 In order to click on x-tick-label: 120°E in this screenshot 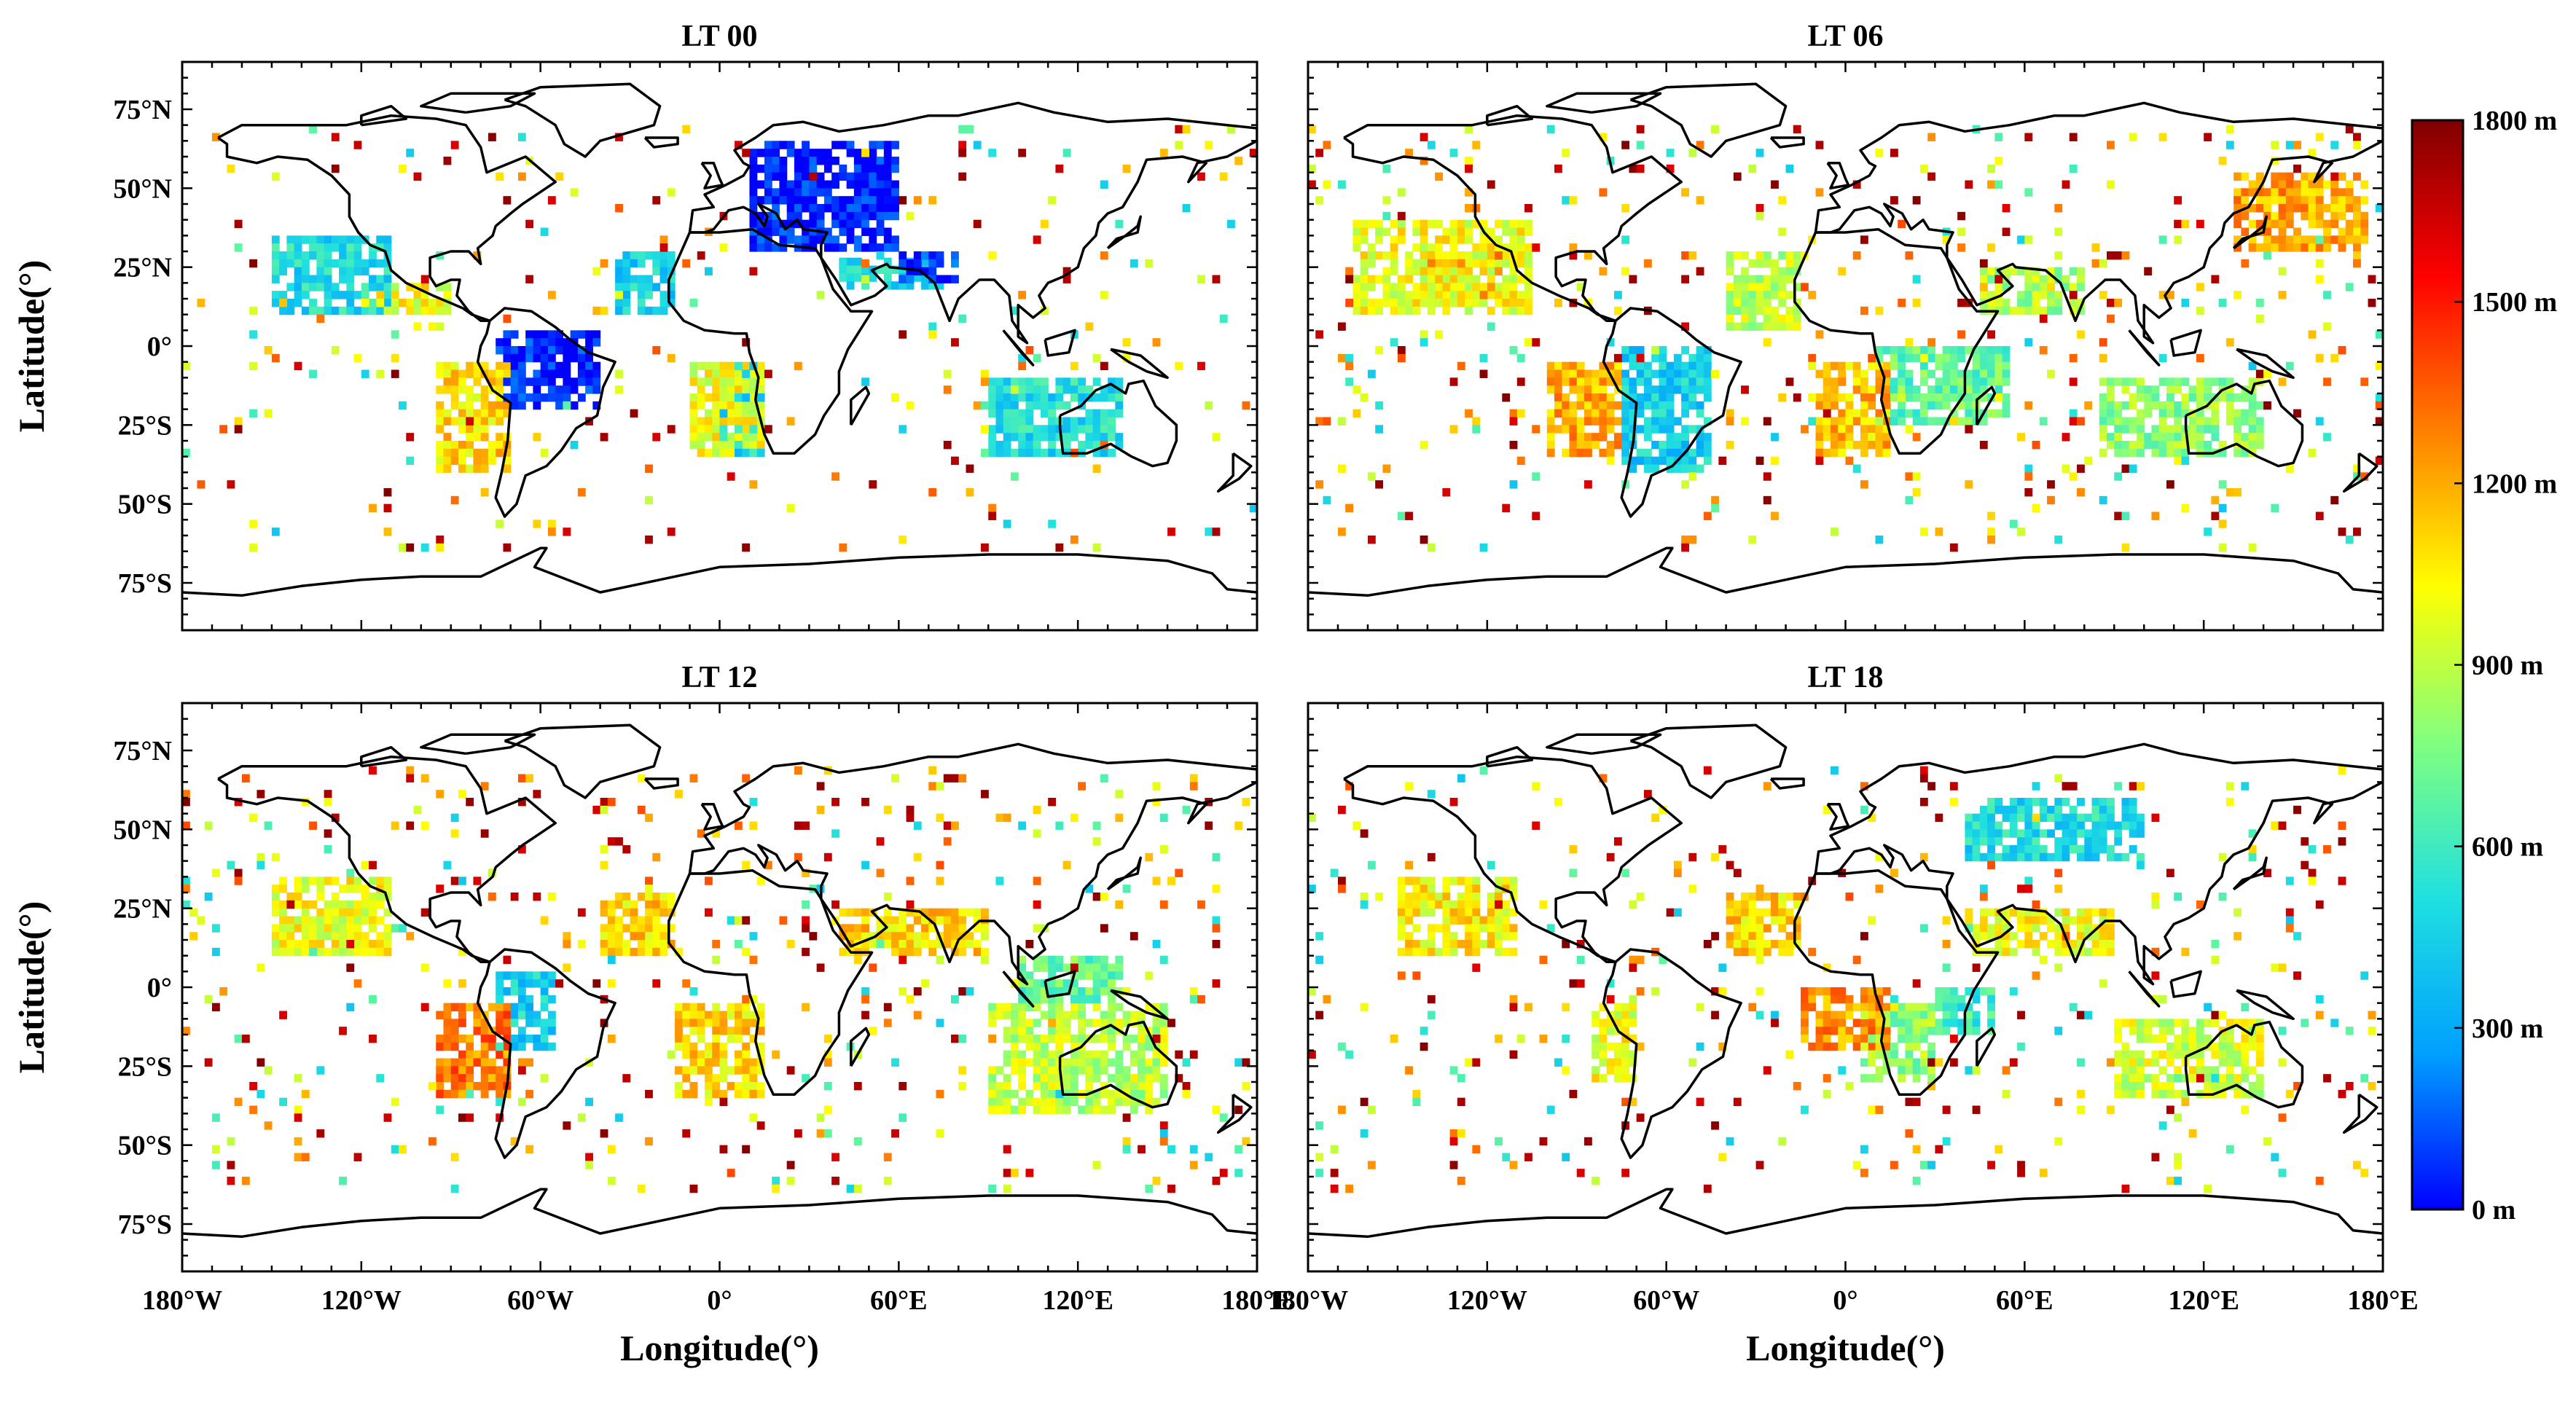, I will do `click(1077, 1300)`.